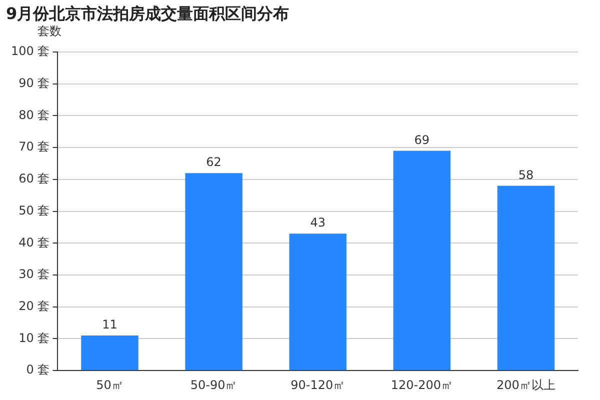 This screenshot has height=400, width=600. I want to click on y-tick-label: 40 套, so click(34, 242).